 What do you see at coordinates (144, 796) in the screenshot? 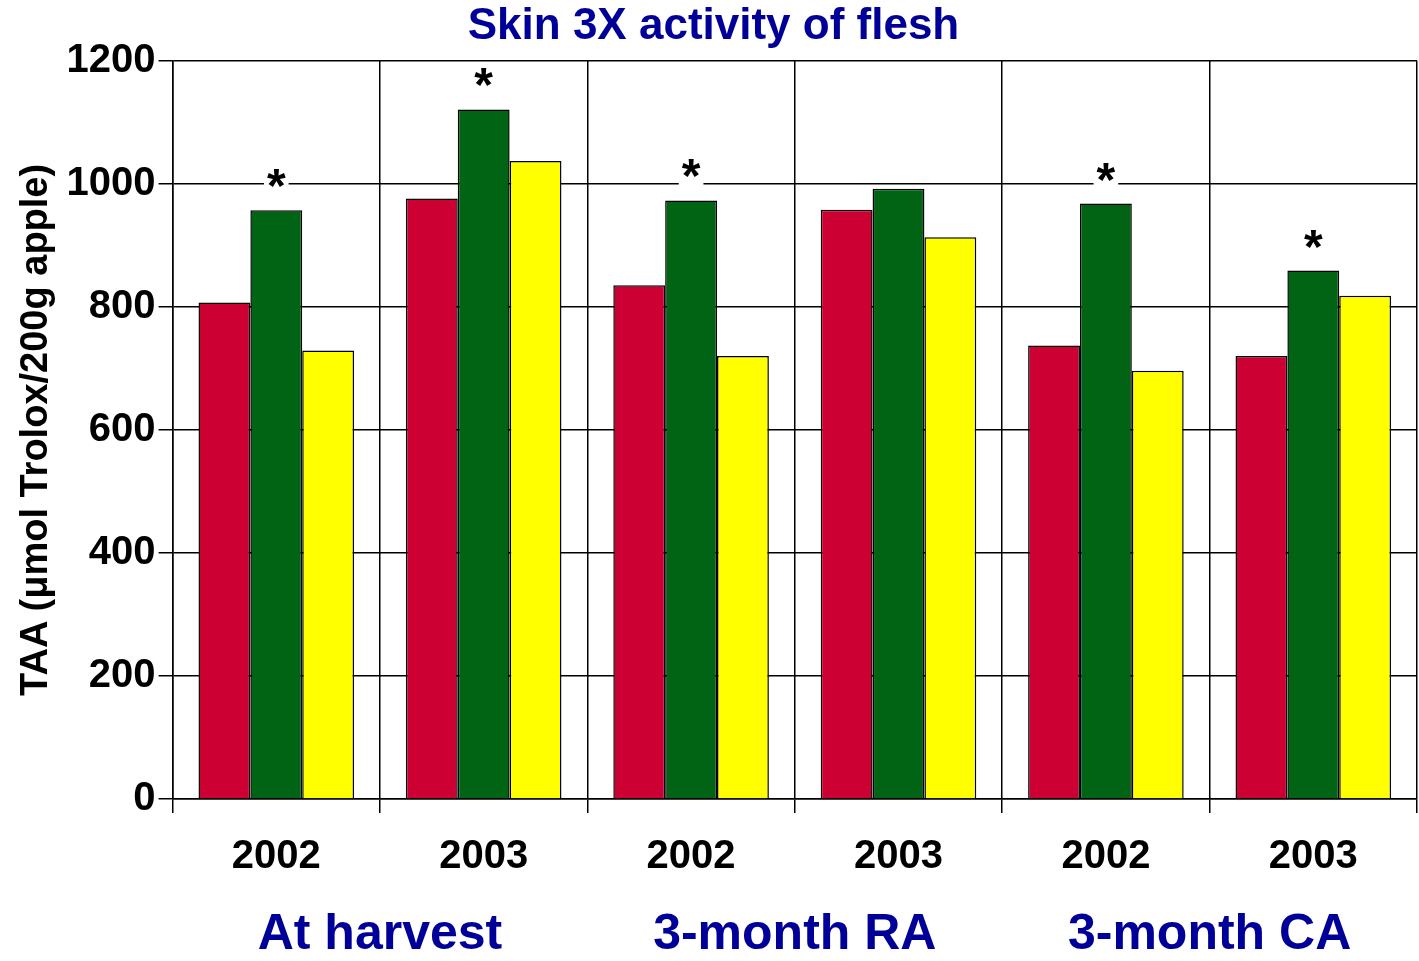
I see `y-tick-label: 0` at bounding box center [144, 796].